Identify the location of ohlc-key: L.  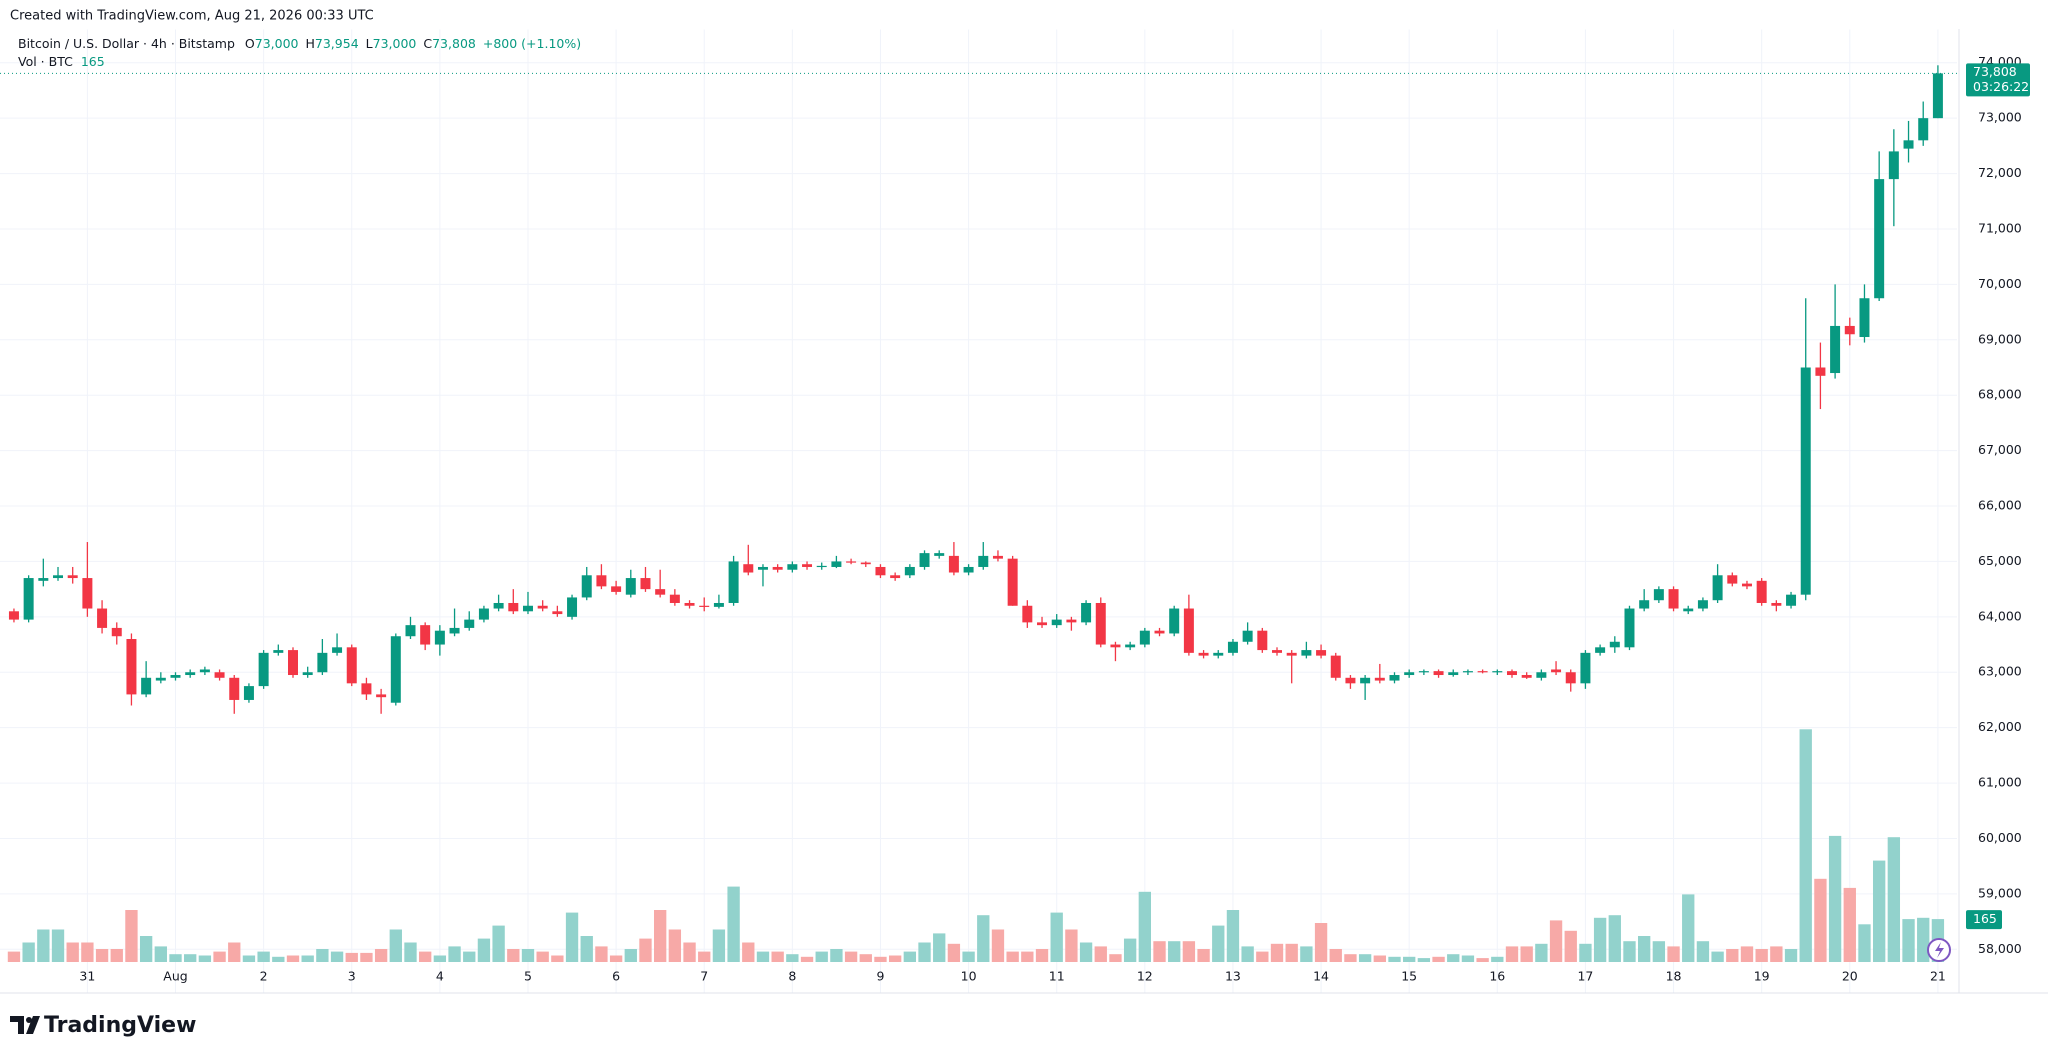
(369, 43).